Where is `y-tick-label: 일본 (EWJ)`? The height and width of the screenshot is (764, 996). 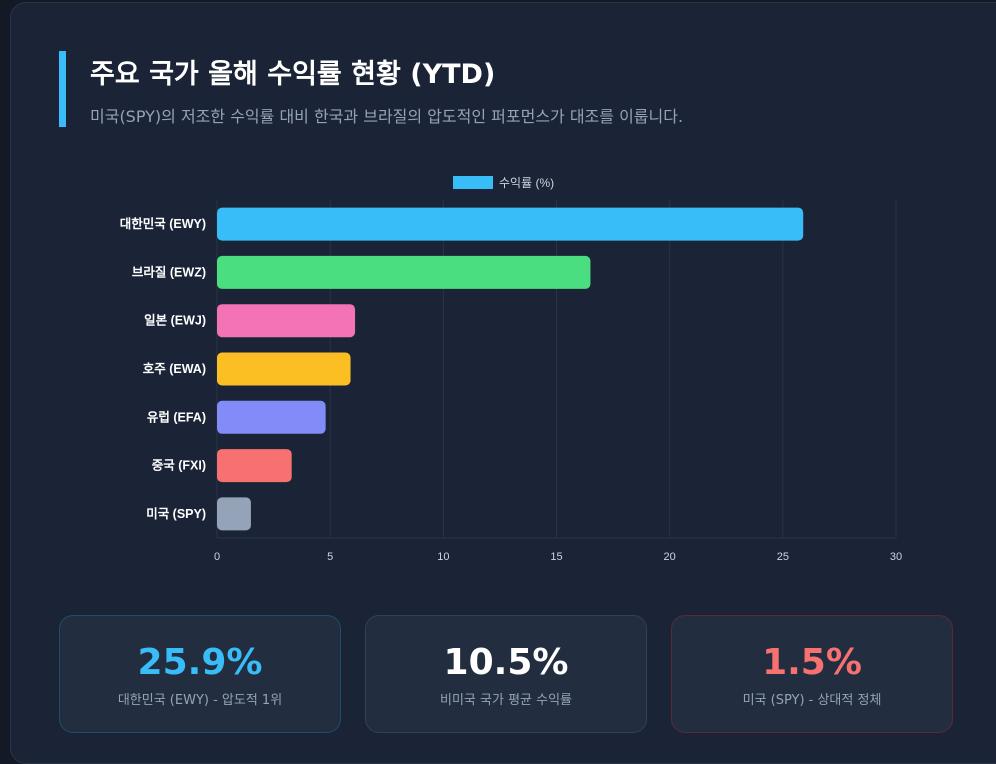
y-tick-label: 일본 (EWJ) is located at coordinates (175, 321).